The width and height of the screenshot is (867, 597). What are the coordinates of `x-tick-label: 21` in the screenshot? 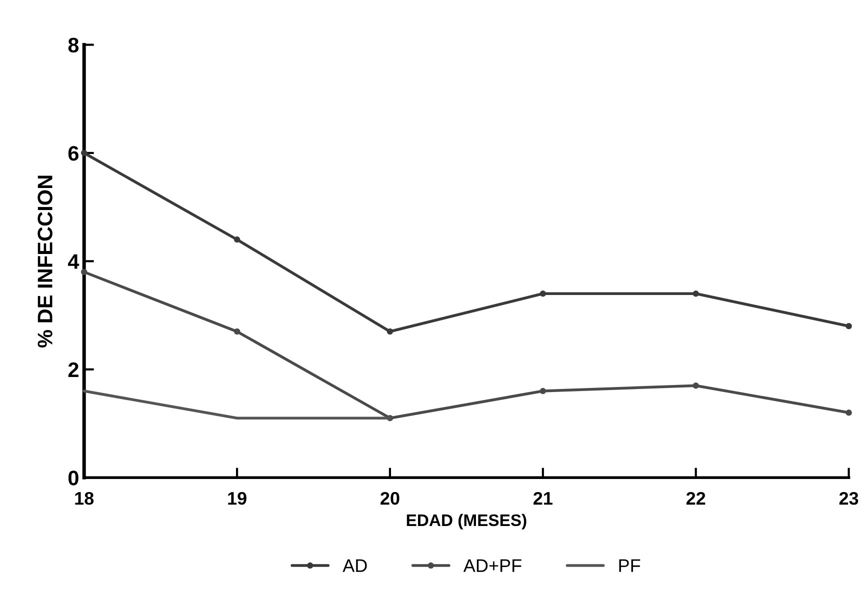 It's located at (543, 498).